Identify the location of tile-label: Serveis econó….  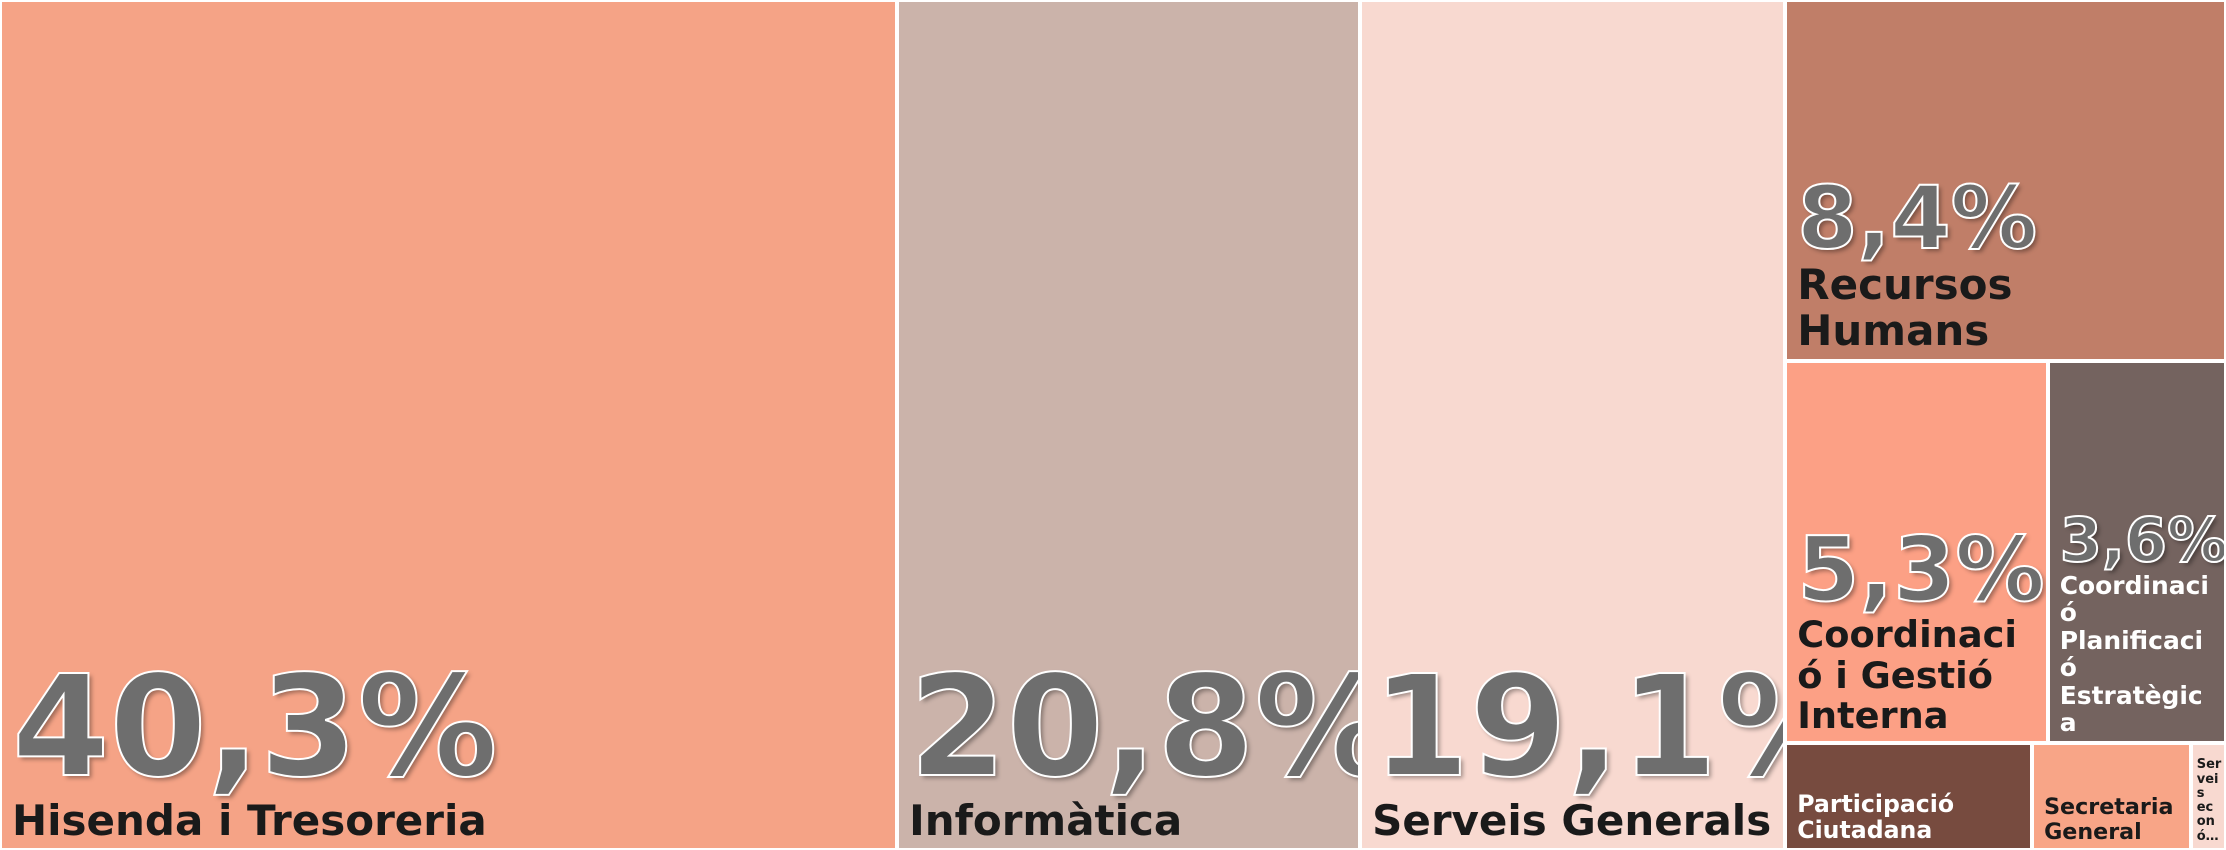
(2209, 800).